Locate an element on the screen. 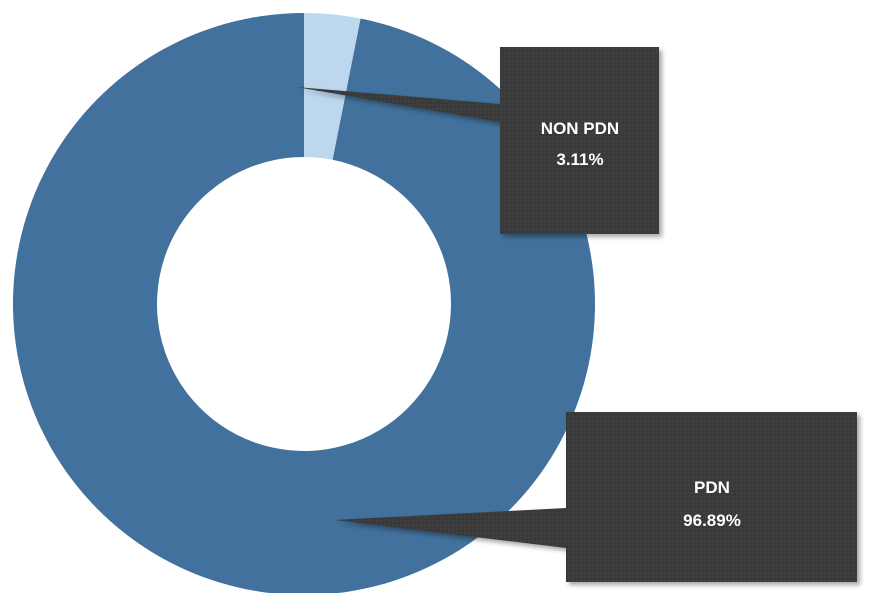 This screenshot has height=593, width=879. callout-pdn-label: PDN is located at coordinates (712, 487).